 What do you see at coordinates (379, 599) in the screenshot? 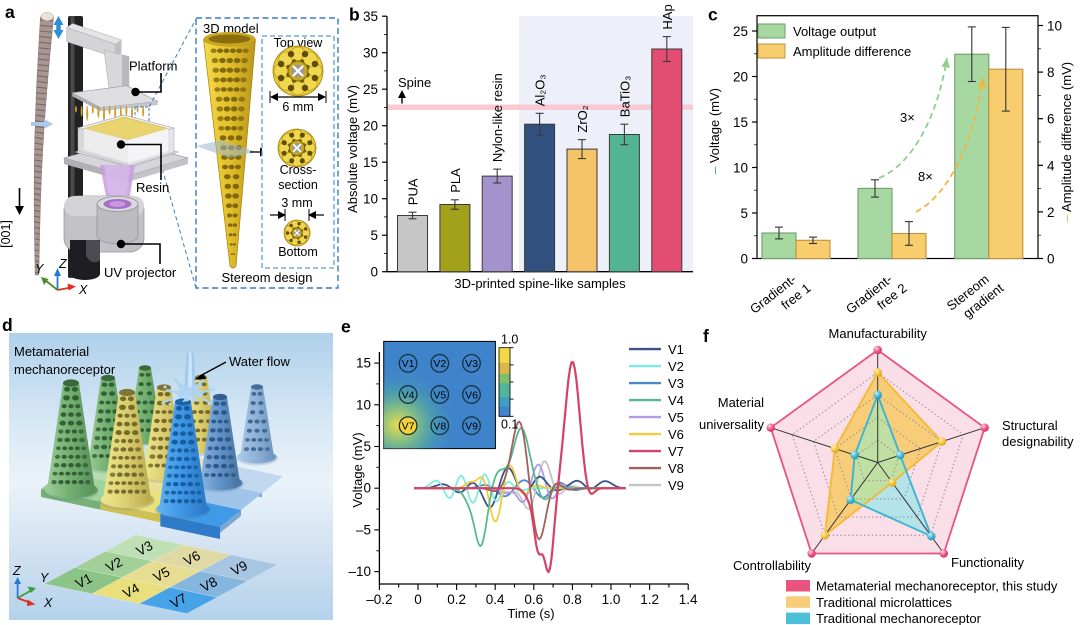
I see `svg-text: –0.2` at bounding box center [379, 599].